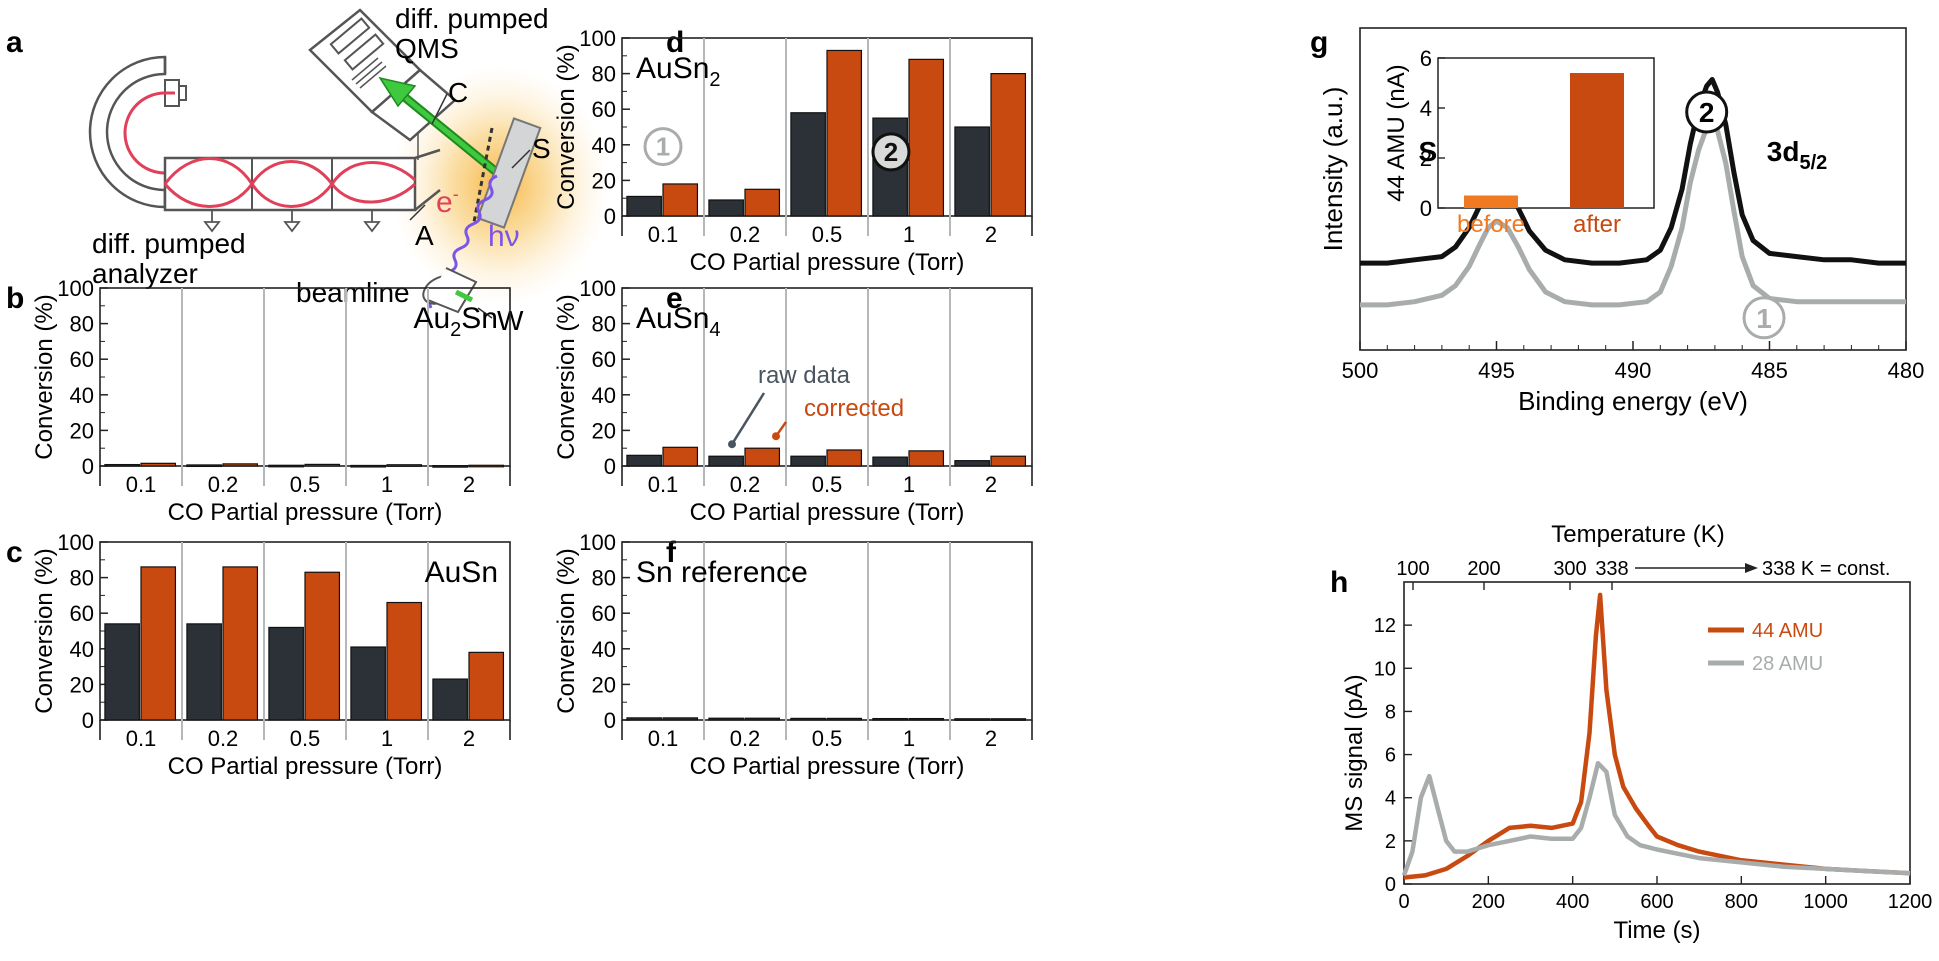 The width and height of the screenshot is (1939, 961). I want to click on lens-tube, so click(302, 190).